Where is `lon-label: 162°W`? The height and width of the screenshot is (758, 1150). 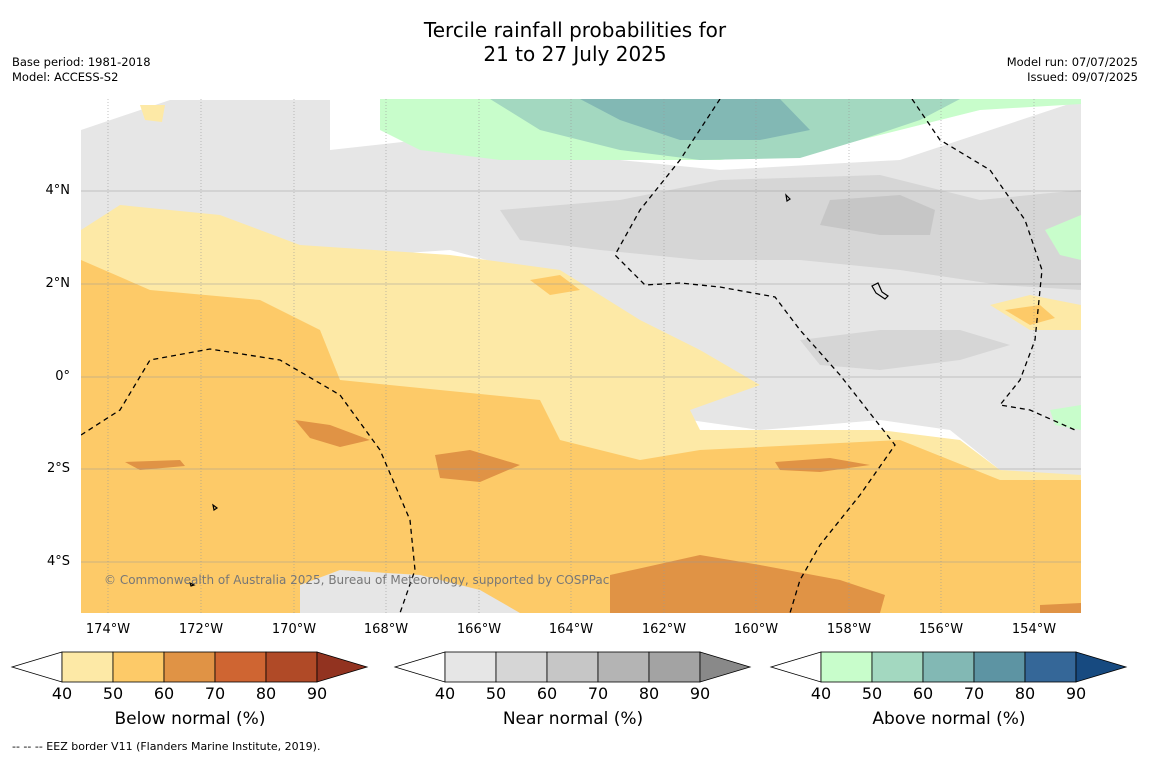 lon-label: 162°W is located at coordinates (664, 629).